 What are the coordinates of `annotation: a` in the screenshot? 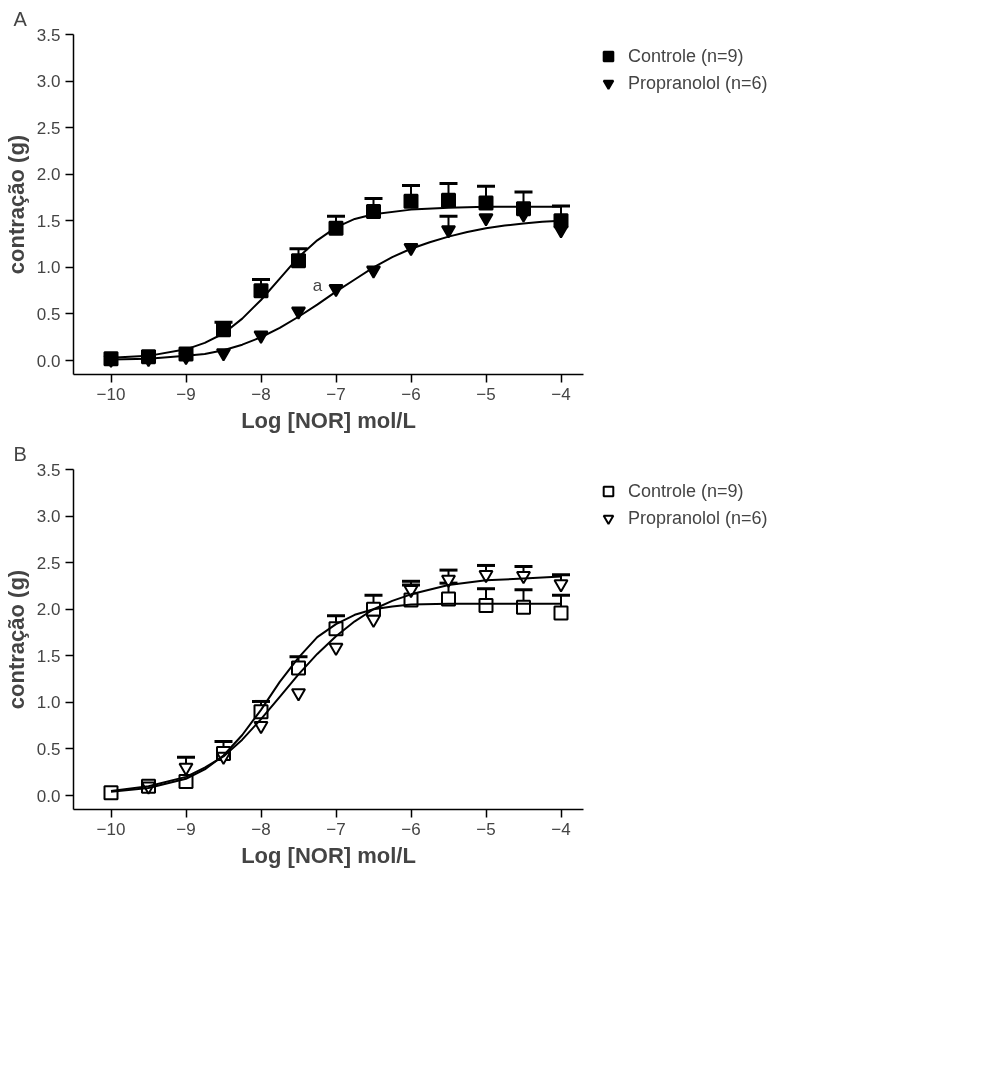 It's located at (317, 285).